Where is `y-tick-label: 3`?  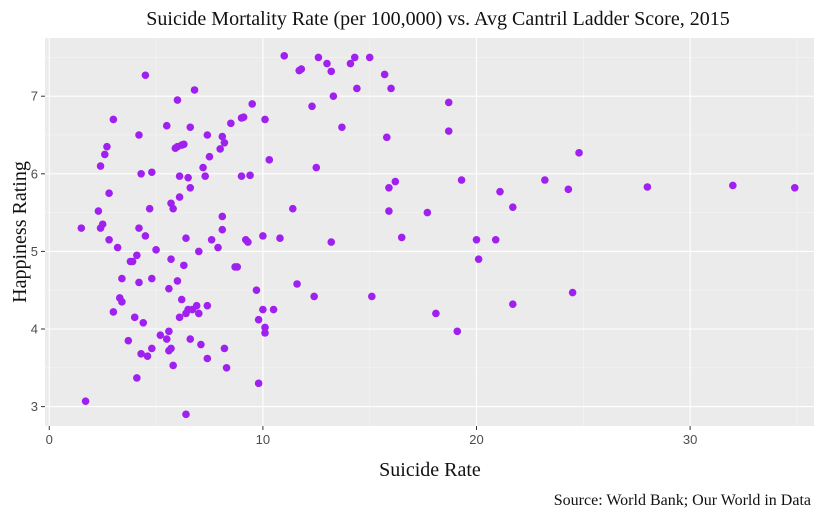
y-tick-label: 3 is located at coordinates (34, 406).